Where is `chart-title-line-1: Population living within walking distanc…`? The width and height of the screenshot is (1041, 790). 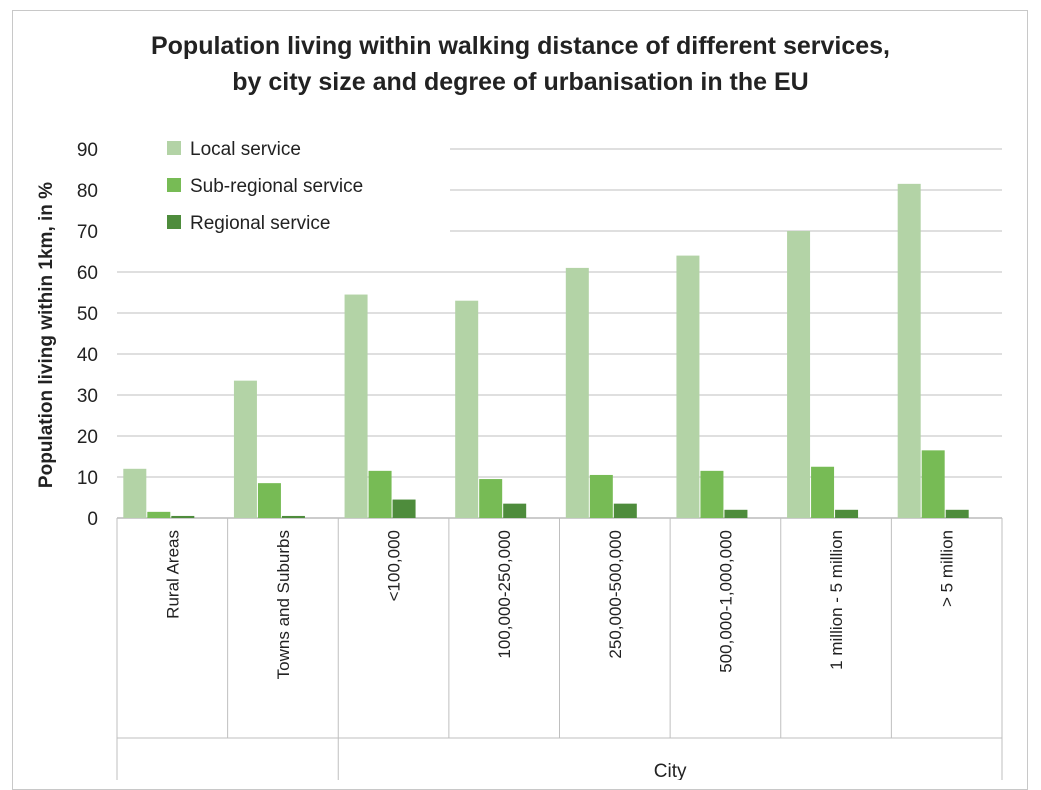
chart-title-line-1: Population living within walking distanc… is located at coordinates (520, 46).